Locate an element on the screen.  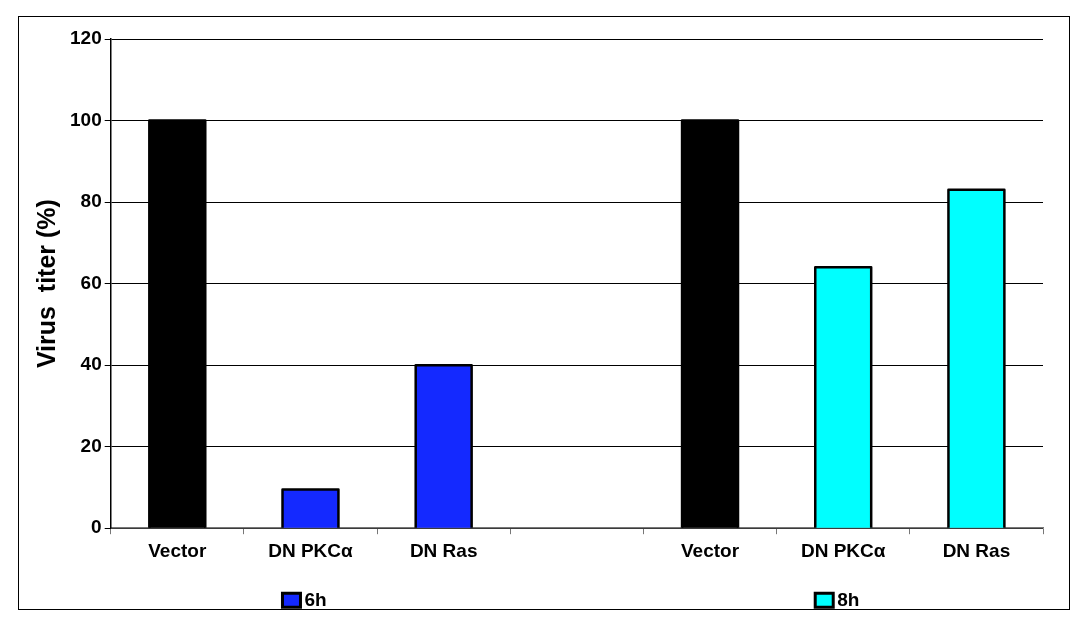
legend-label: 6h is located at coordinates (315, 600).